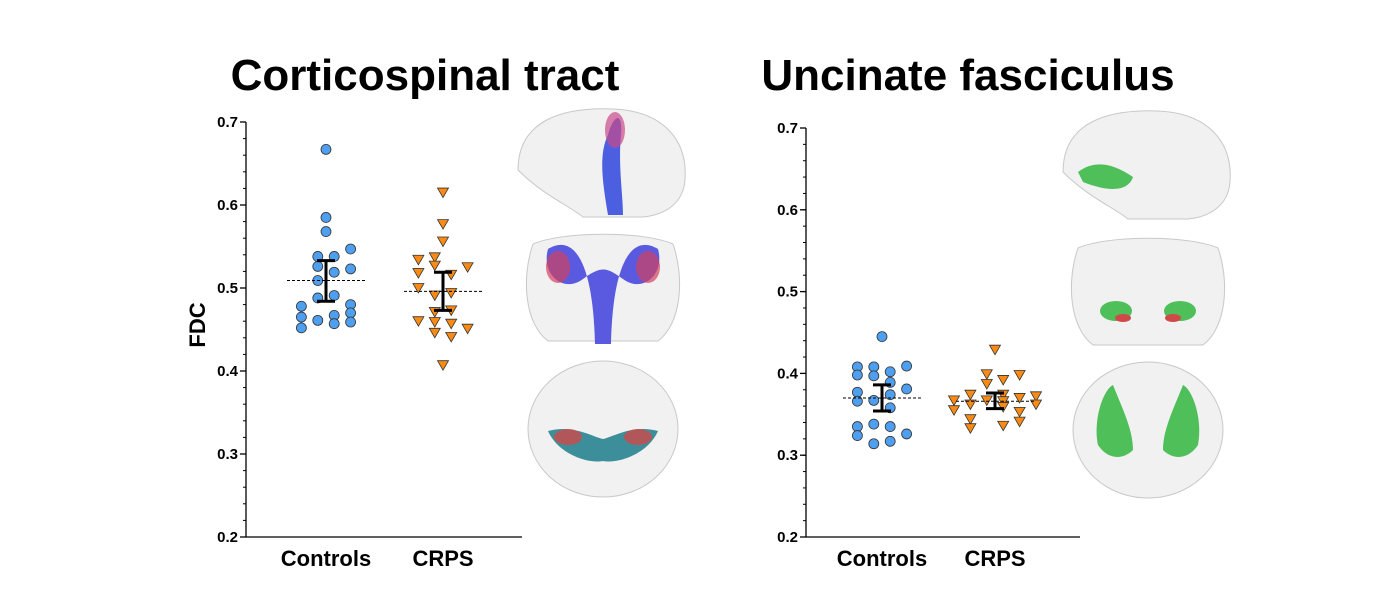  I want to click on y-tick-label: 0.2, so click(787, 537).